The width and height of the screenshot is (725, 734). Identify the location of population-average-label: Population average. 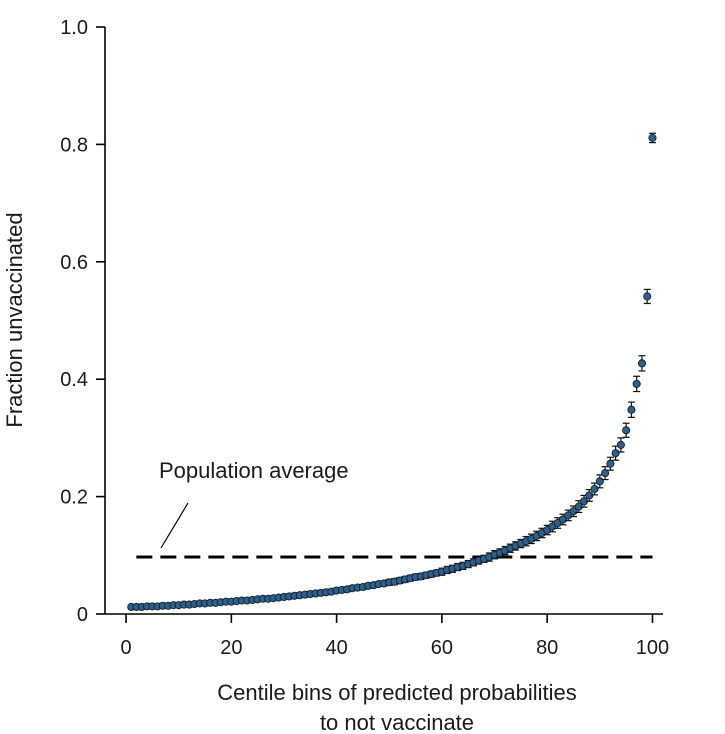
(254, 470).